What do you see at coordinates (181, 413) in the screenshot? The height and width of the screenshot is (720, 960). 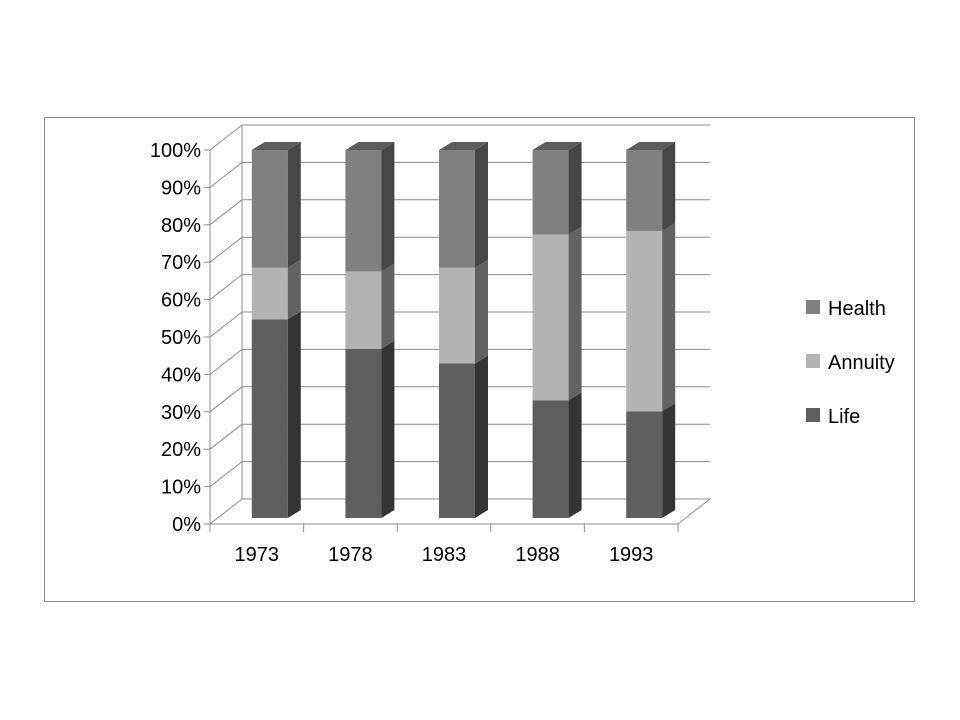 I see `y-tick-label: 30%` at bounding box center [181, 413].